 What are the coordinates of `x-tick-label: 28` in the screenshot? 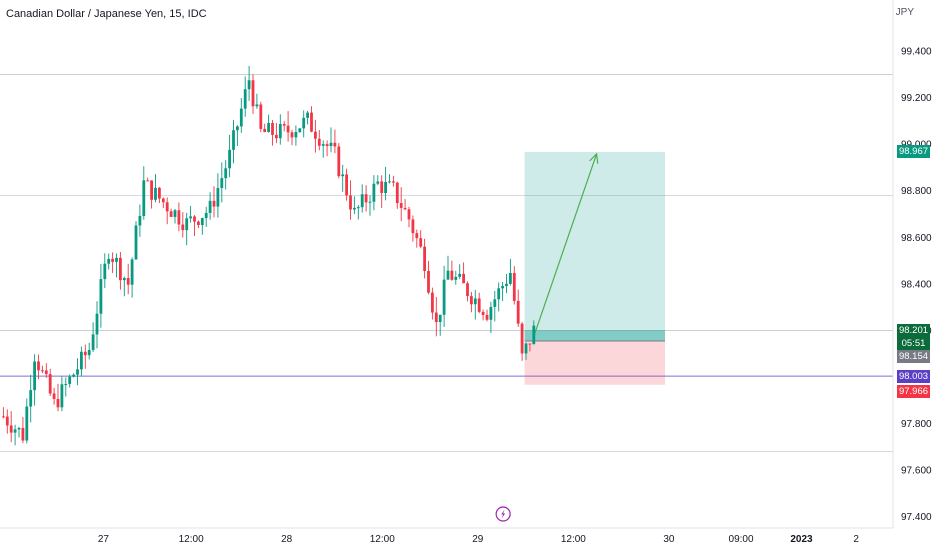 It's located at (287, 539).